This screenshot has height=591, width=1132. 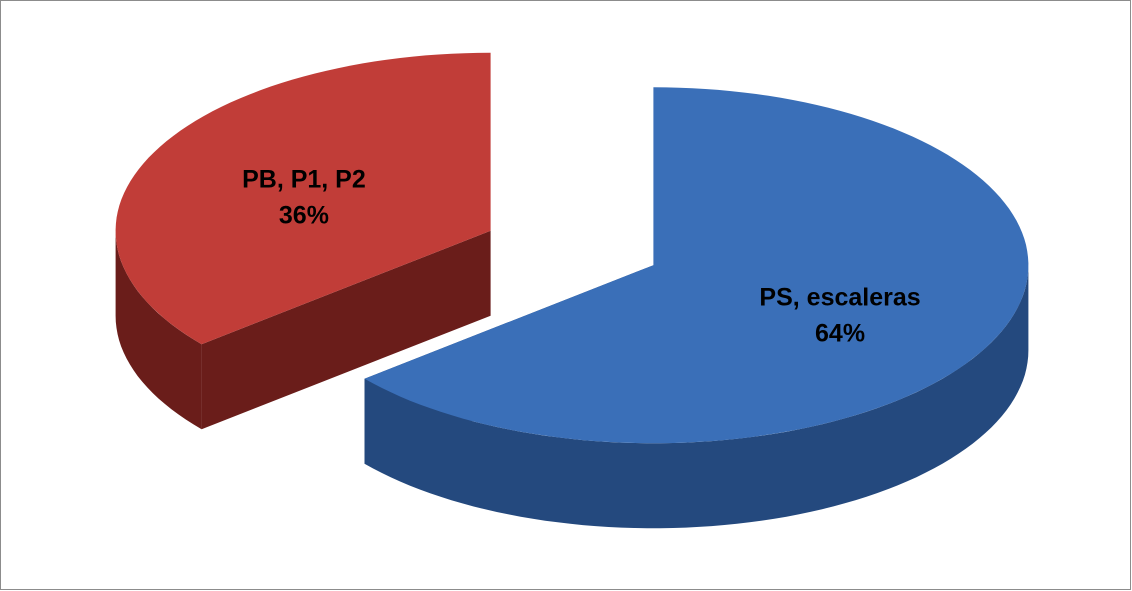 I want to click on data-label-category: PB, P1, P2, so click(x=304, y=180).